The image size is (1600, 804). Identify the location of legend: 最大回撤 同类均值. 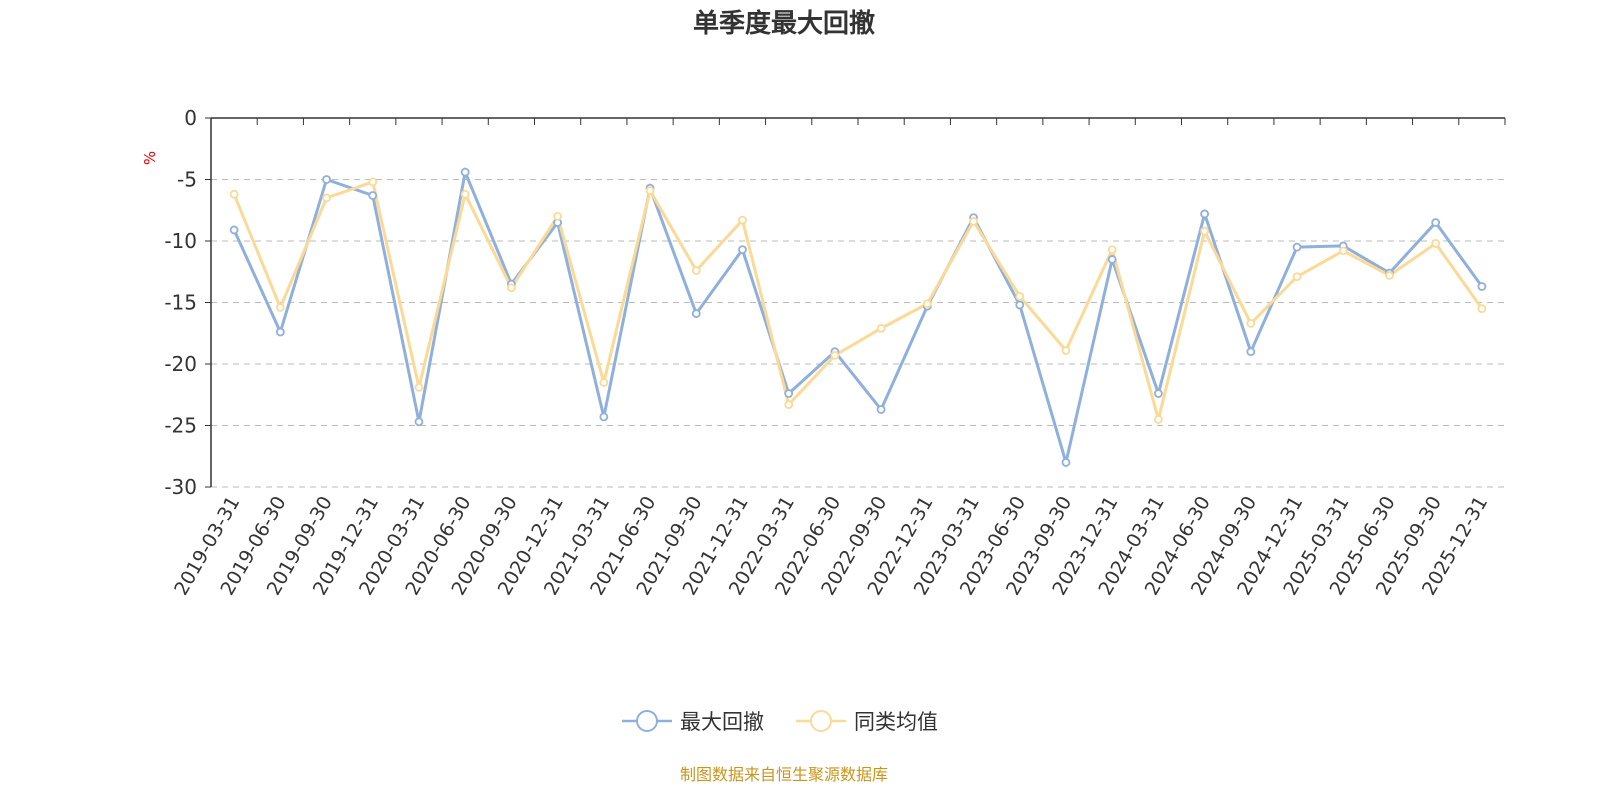
(780, 722).